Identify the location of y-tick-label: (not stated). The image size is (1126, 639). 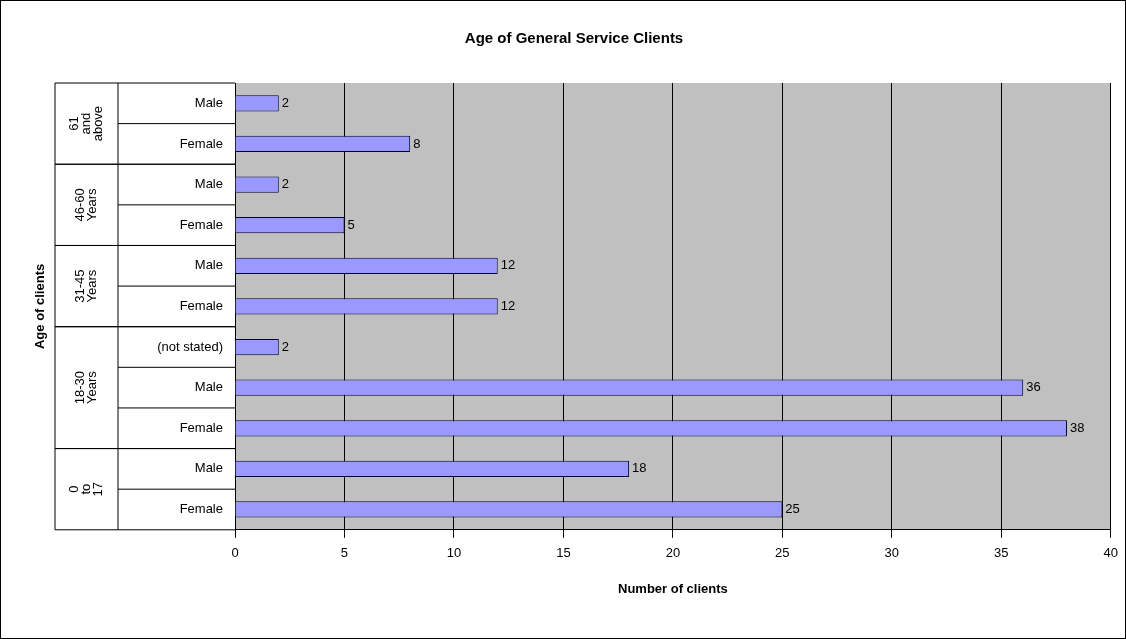
(190, 346).